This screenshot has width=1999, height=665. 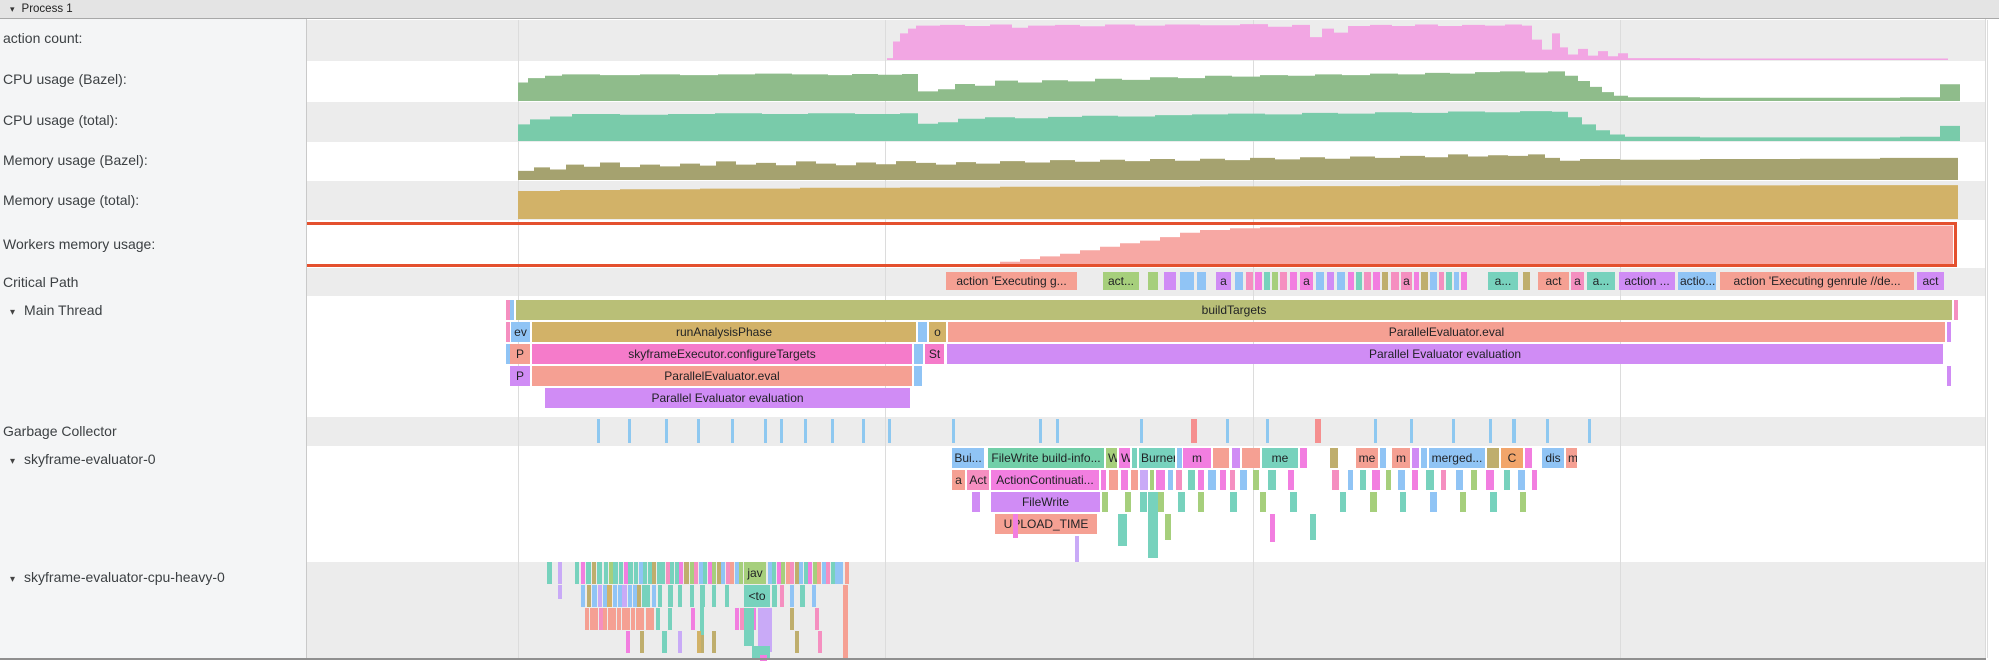 What do you see at coordinates (934, 354) in the screenshot?
I see `main-thread-span-st: St` at bounding box center [934, 354].